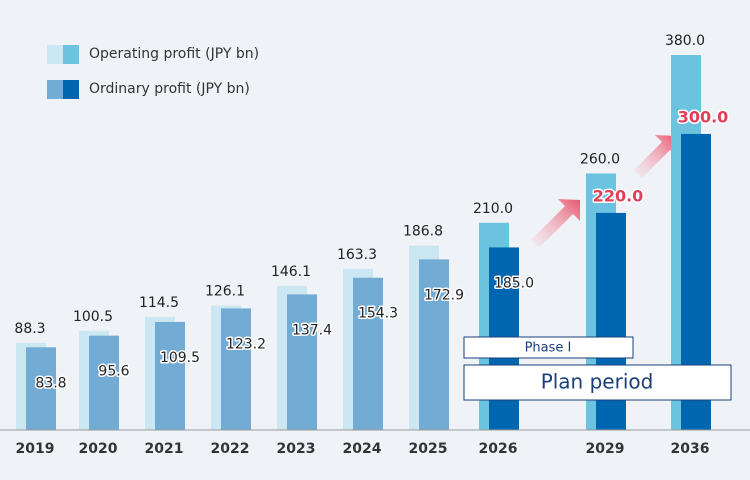 This screenshot has height=480, width=750. I want to click on value-label: 83.8, so click(50, 383).